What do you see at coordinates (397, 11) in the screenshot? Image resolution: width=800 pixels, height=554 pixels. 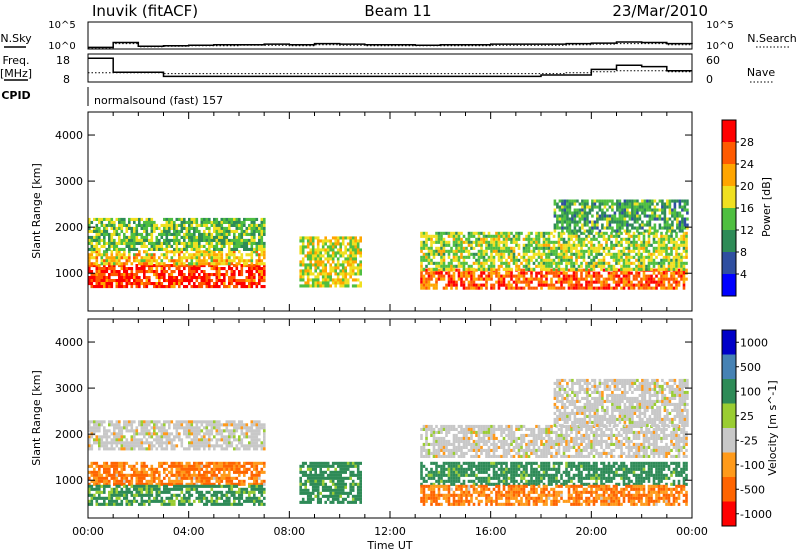 I see `beam-title: Beam 11` at bounding box center [397, 11].